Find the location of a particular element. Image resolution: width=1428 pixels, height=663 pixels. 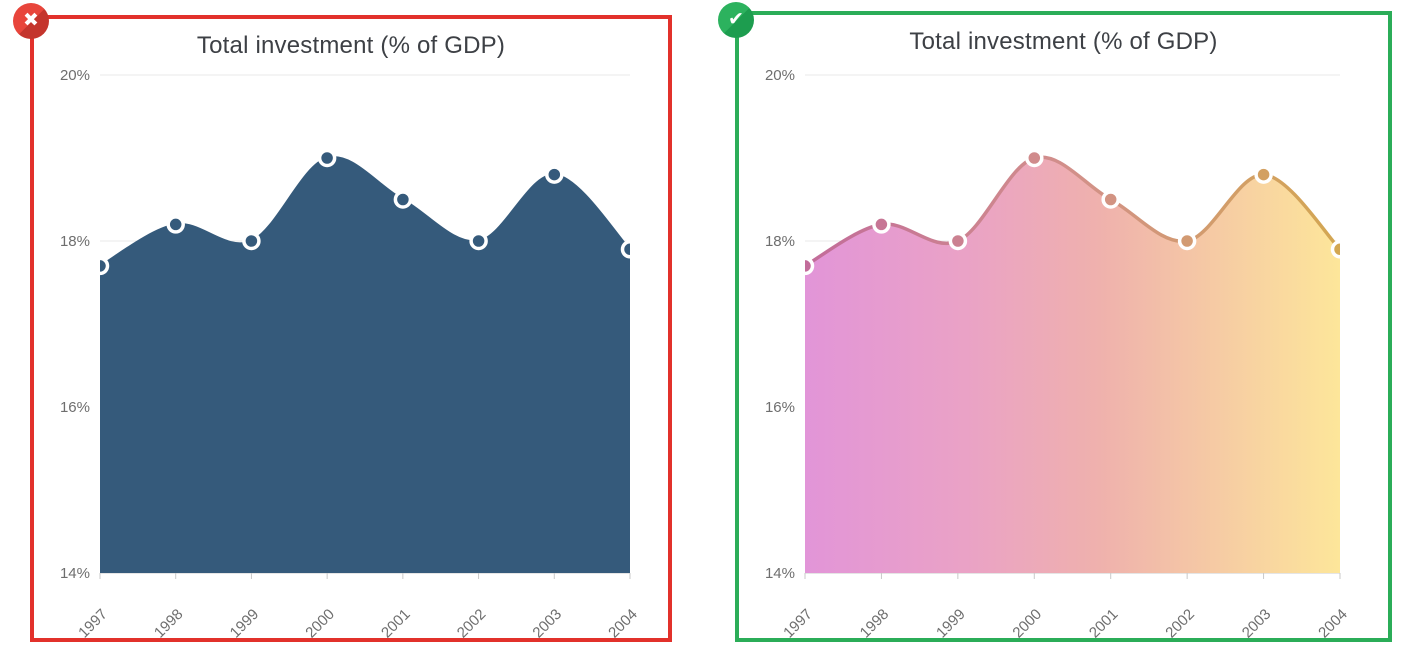

cross-icon: ✖ is located at coordinates (31, 19).